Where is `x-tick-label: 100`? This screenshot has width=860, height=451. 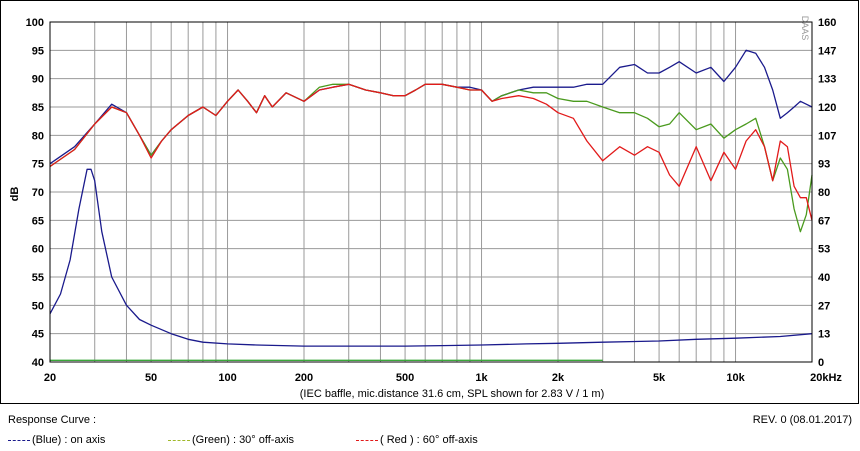 x-tick-label: 100 is located at coordinates (227, 378).